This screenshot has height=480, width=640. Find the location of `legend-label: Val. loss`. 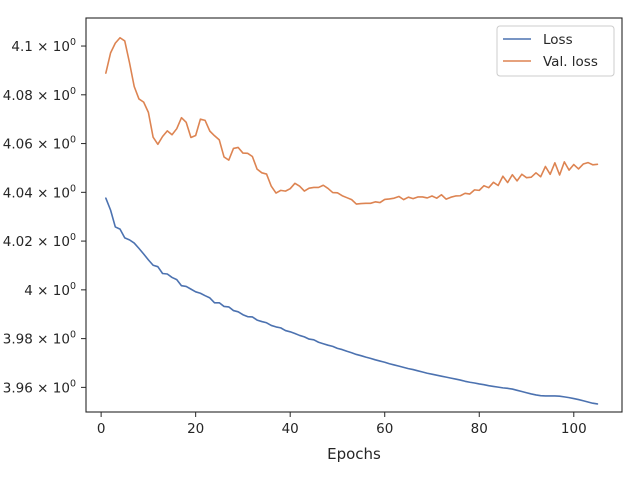

legend-label: Val. loss is located at coordinates (570, 62).